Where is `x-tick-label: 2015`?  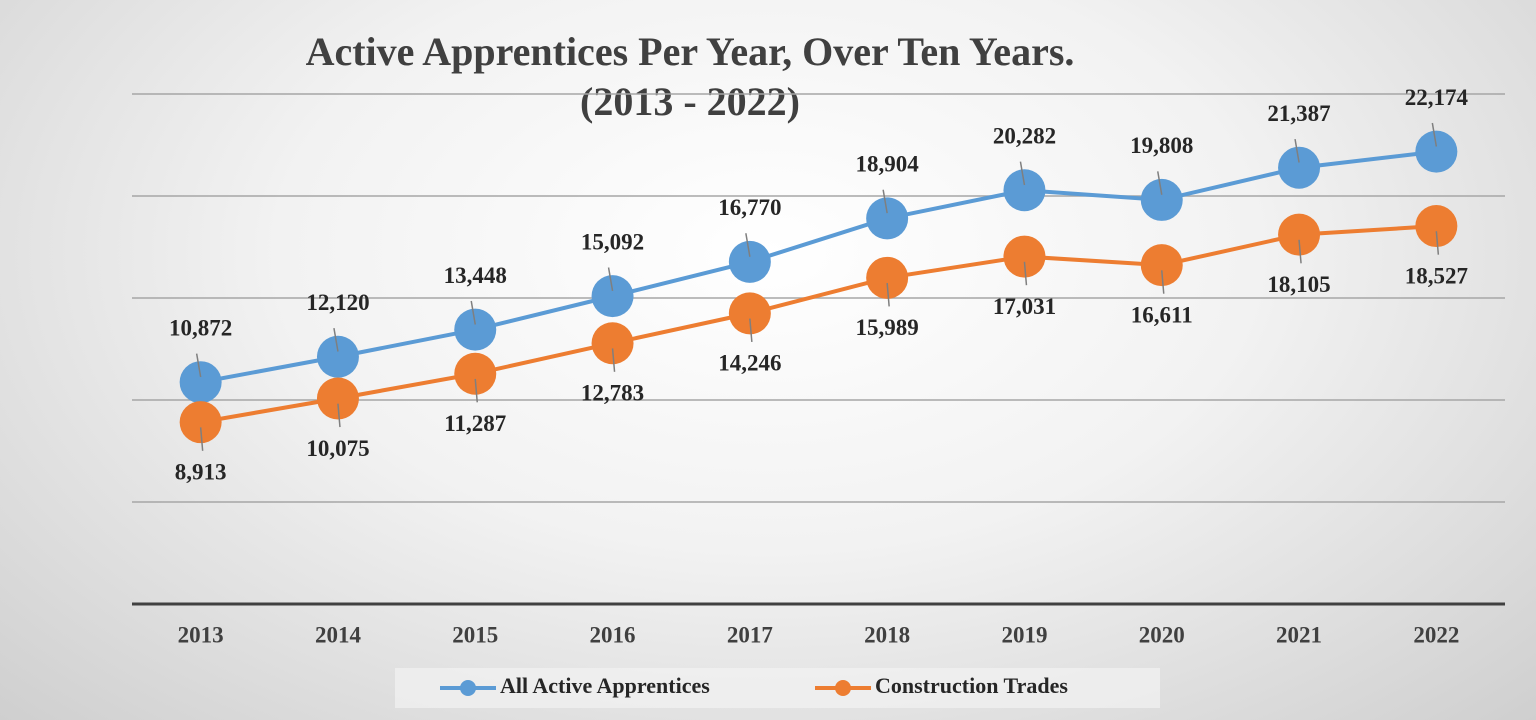
x-tick-label: 2015 is located at coordinates (475, 634).